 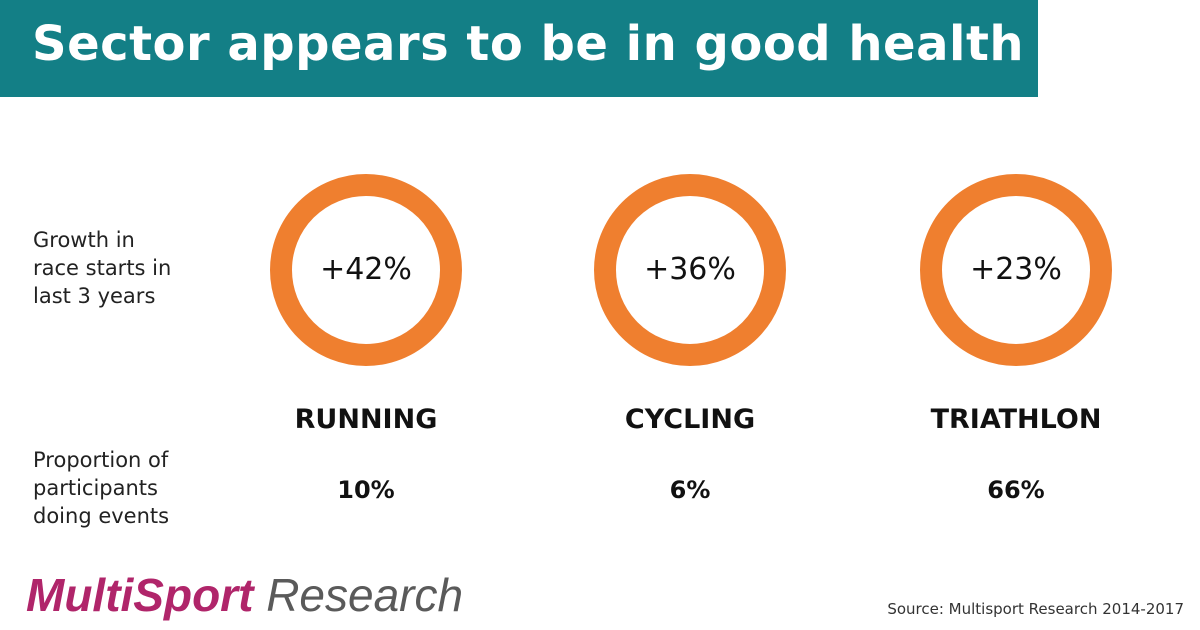 What do you see at coordinates (94, 296) in the screenshot?
I see `label-line: last 3 years` at bounding box center [94, 296].